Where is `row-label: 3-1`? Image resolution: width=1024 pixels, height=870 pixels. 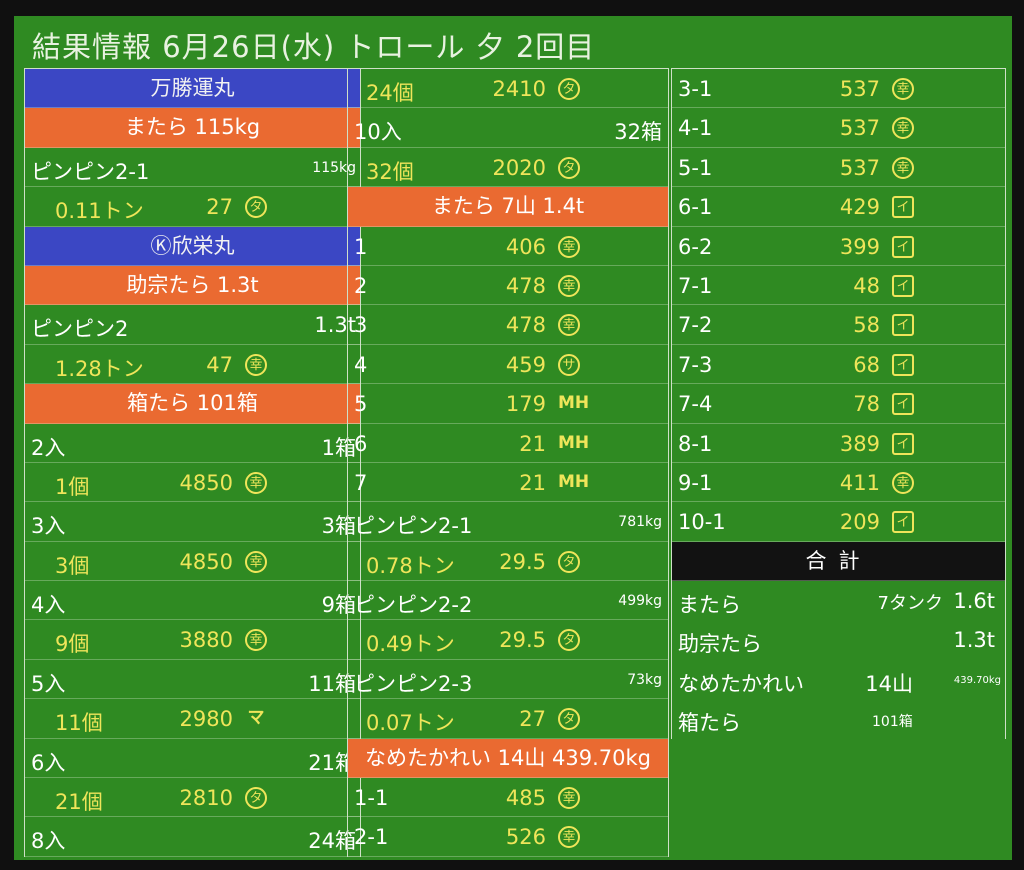 row-label: 3-1 is located at coordinates (695, 89).